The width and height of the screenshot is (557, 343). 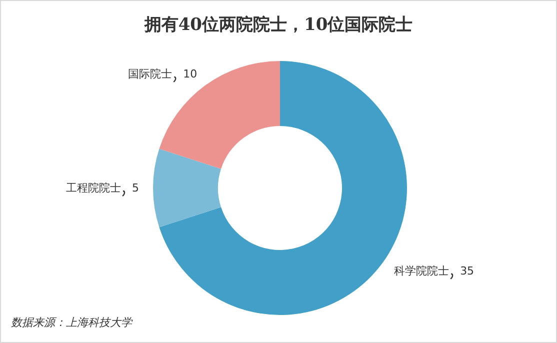 What do you see at coordinates (278, 25) in the screenshot?
I see `chart-title: 拥有40位两院院士，10位国际院士` at bounding box center [278, 25].